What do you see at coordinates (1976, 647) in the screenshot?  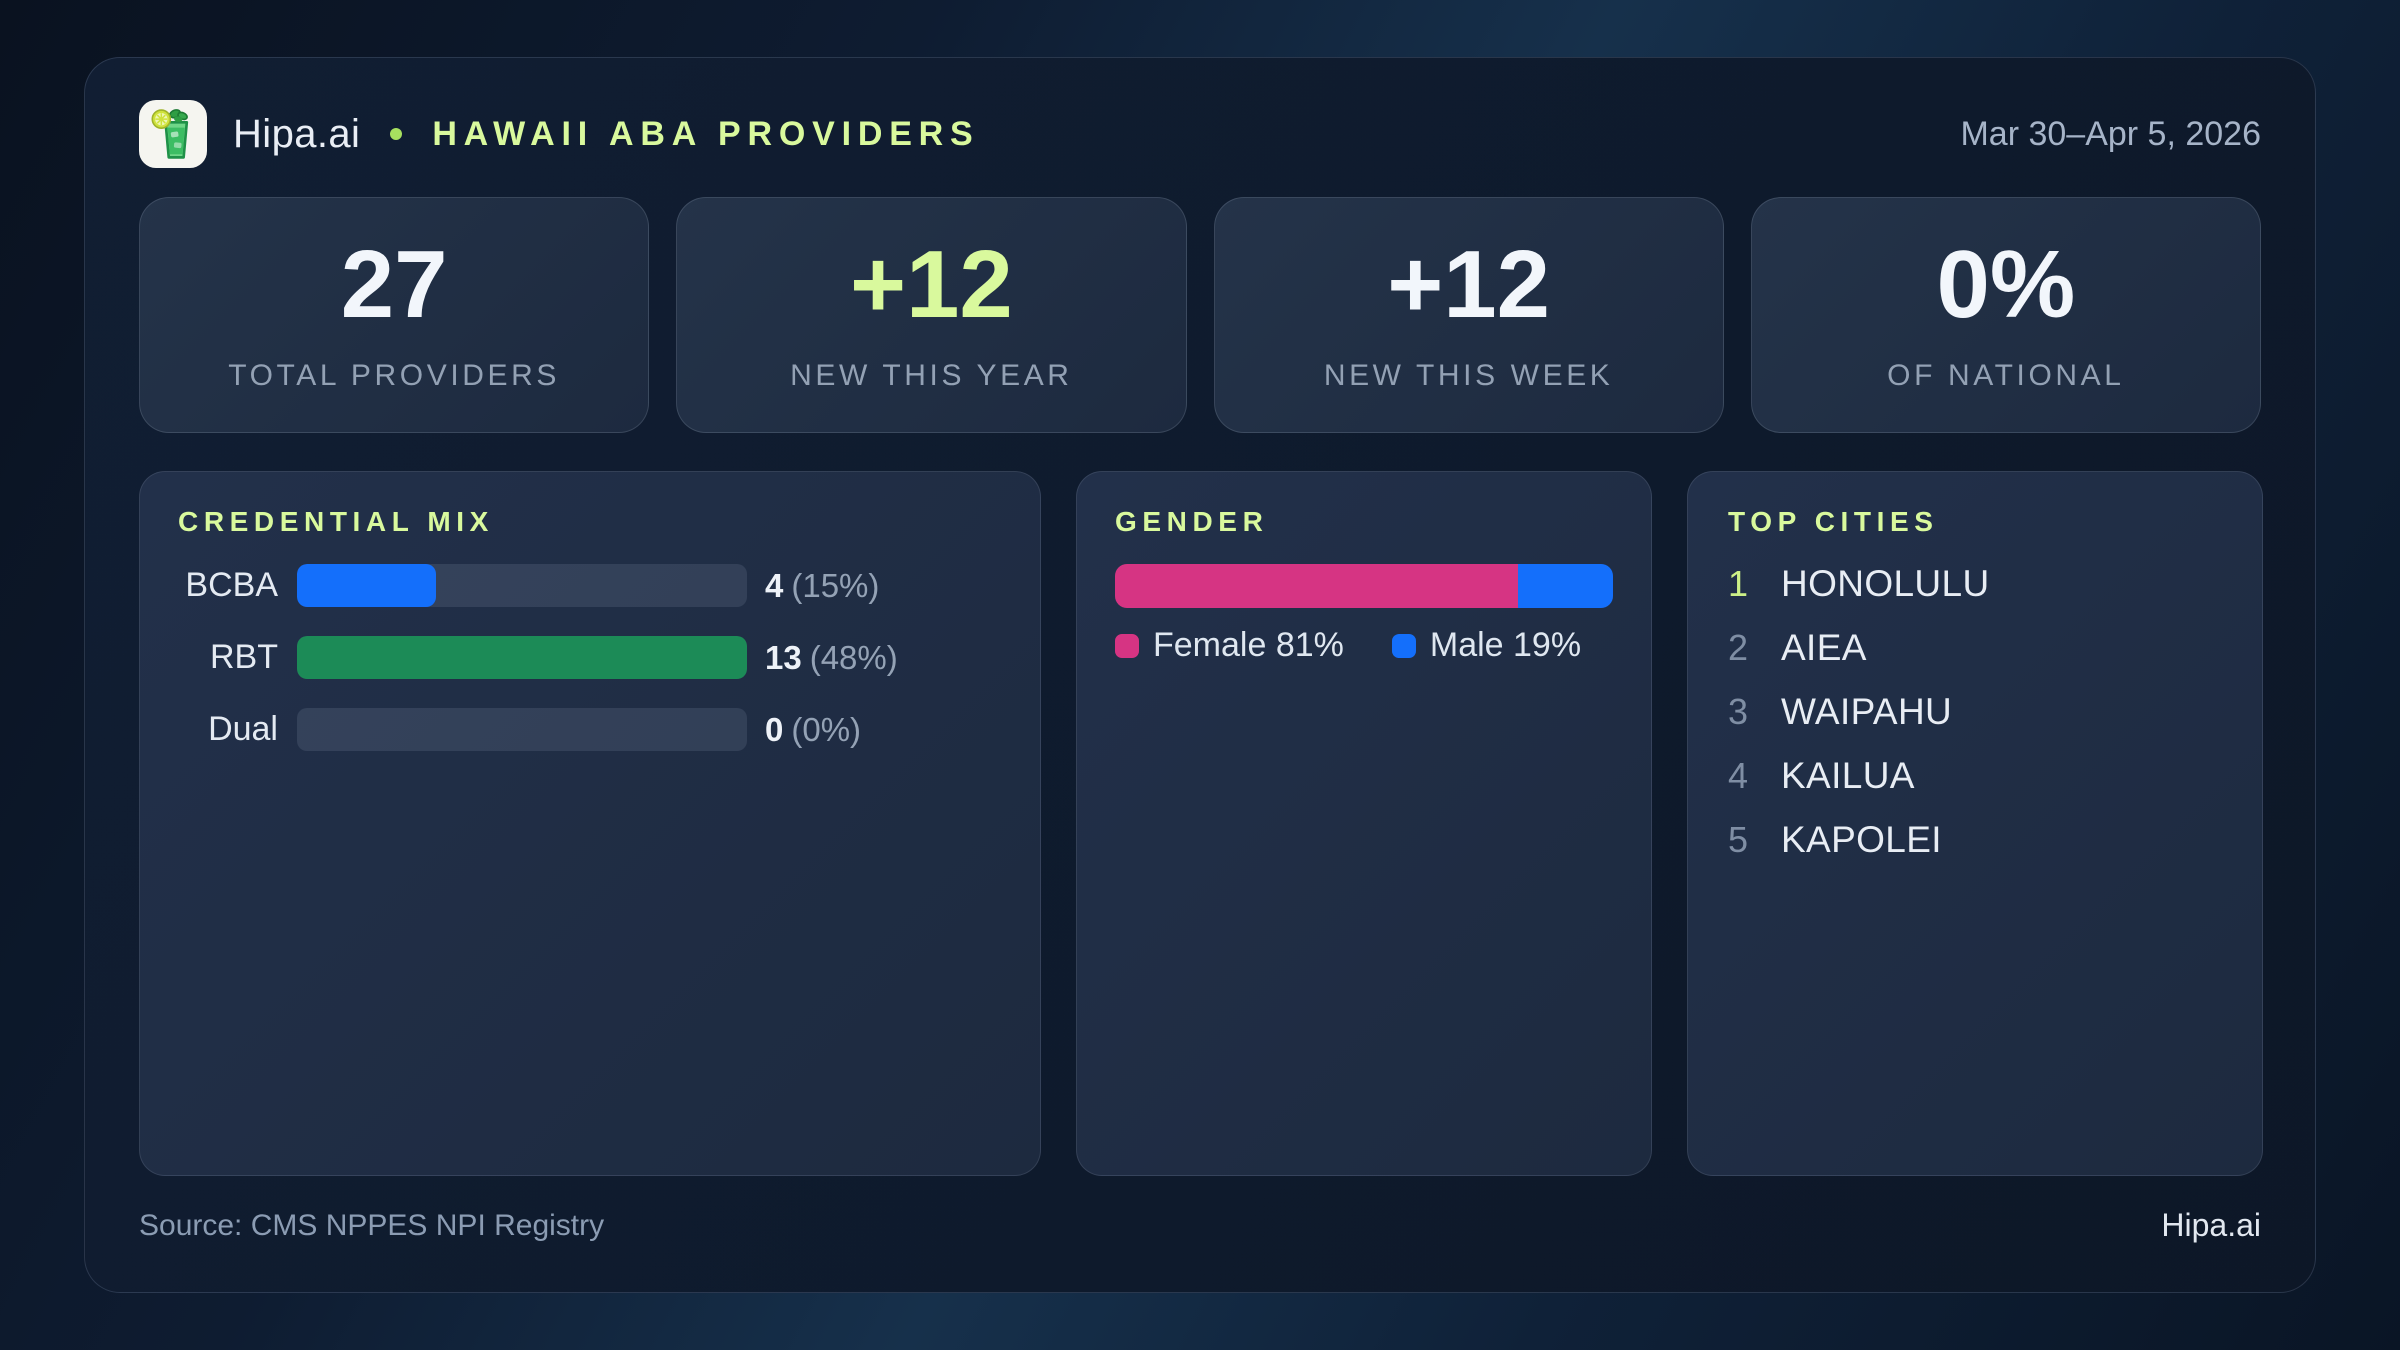 I see `city-row: 2 AIEA` at bounding box center [1976, 647].